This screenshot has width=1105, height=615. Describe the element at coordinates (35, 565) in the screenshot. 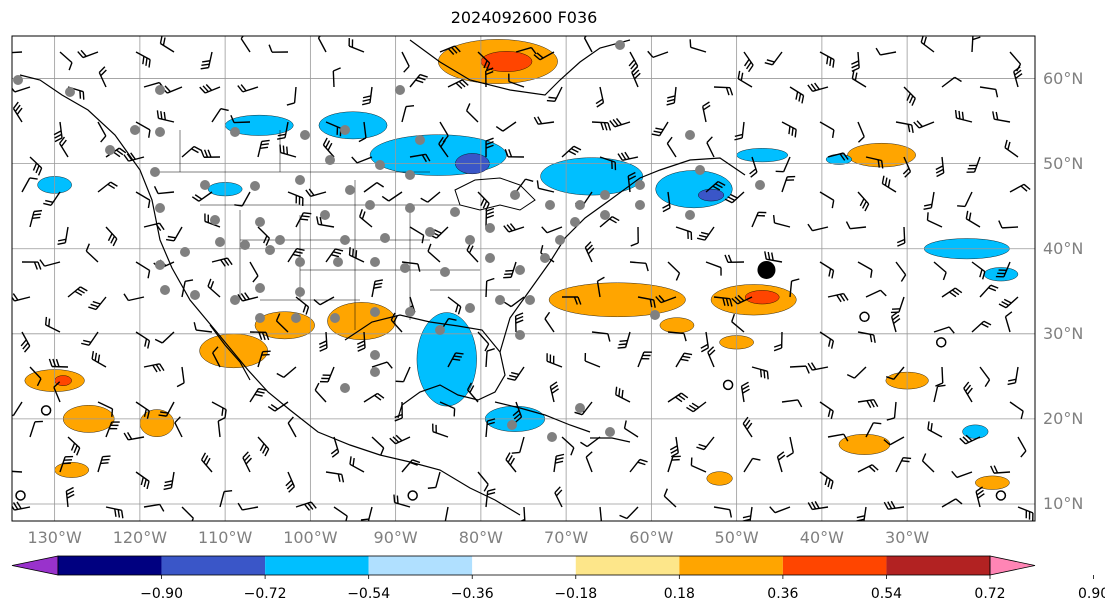

I see `colorbar-lower-extend` at that location.